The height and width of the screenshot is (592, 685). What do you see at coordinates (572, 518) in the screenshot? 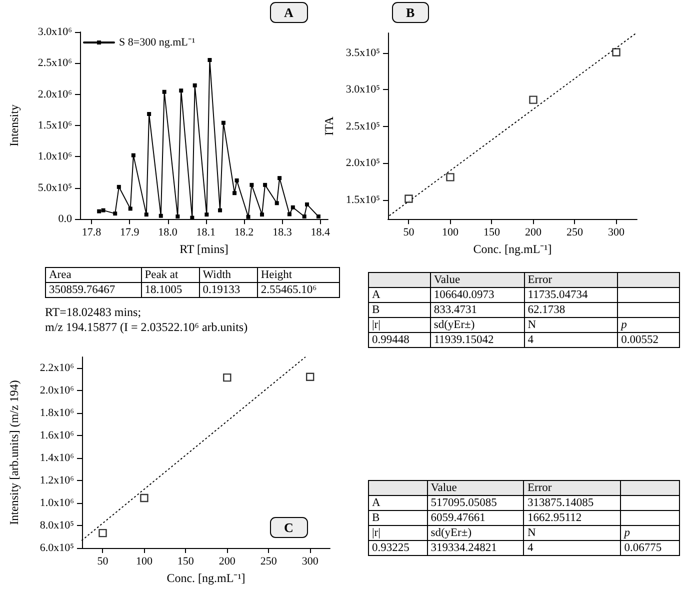
I see `text: 1662.95112` at bounding box center [572, 518].